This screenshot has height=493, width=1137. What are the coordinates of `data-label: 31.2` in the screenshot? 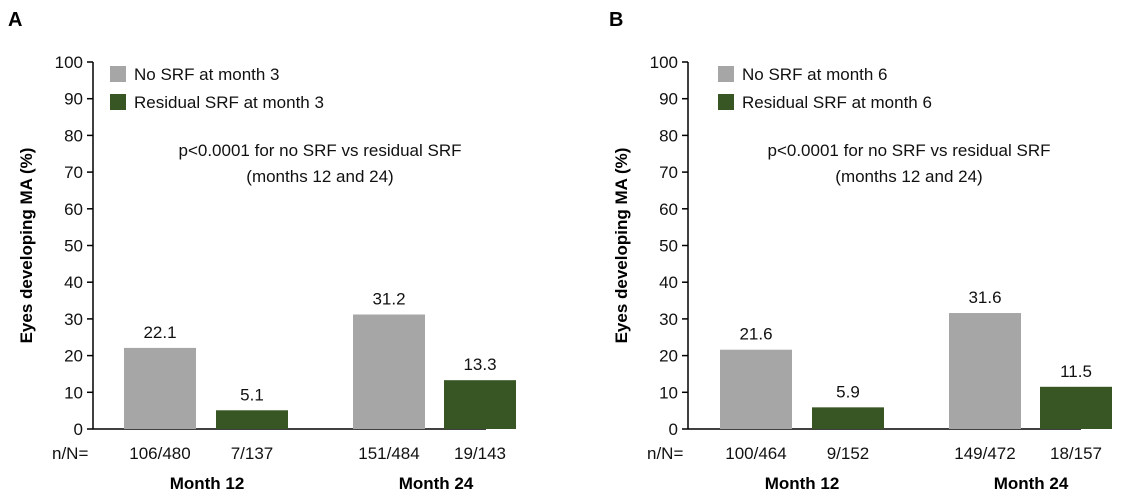 It's located at (388, 298).